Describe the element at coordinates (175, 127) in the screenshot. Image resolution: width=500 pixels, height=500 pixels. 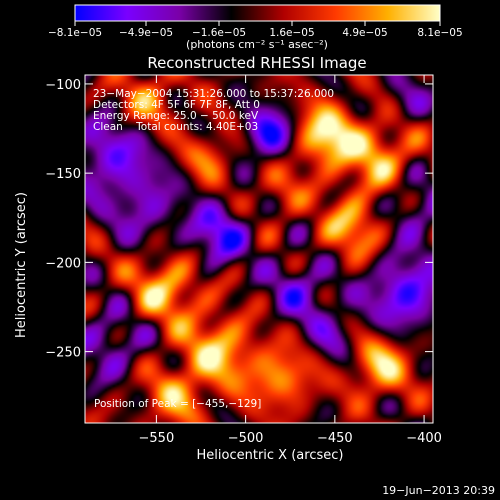
I see `annotation-line: Clean Total counts: 4.40E+03` at that location.